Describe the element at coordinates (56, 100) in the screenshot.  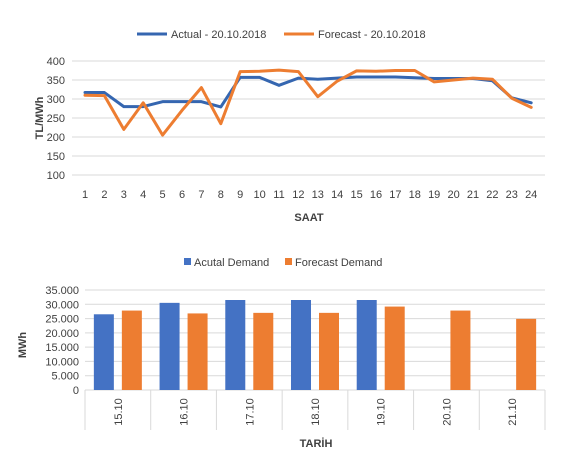
I see `line-chart-y-tick-label: 300` at that location.